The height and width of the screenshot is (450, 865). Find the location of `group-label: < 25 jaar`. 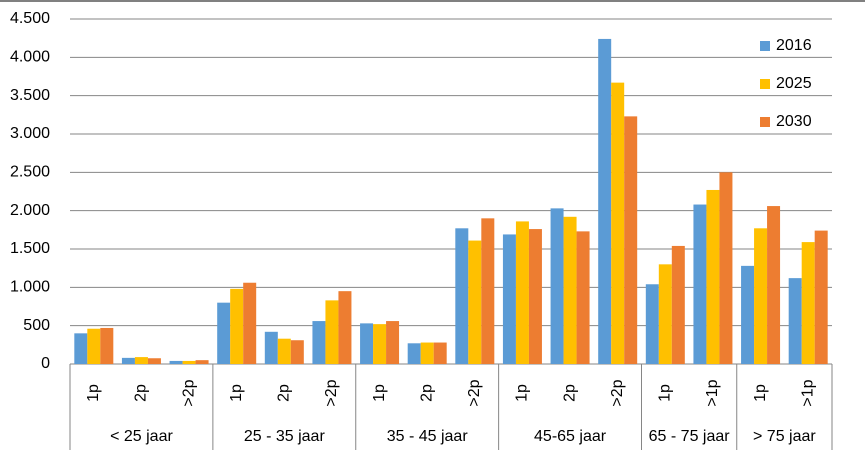

group-label: < 25 jaar is located at coordinates (141, 436).